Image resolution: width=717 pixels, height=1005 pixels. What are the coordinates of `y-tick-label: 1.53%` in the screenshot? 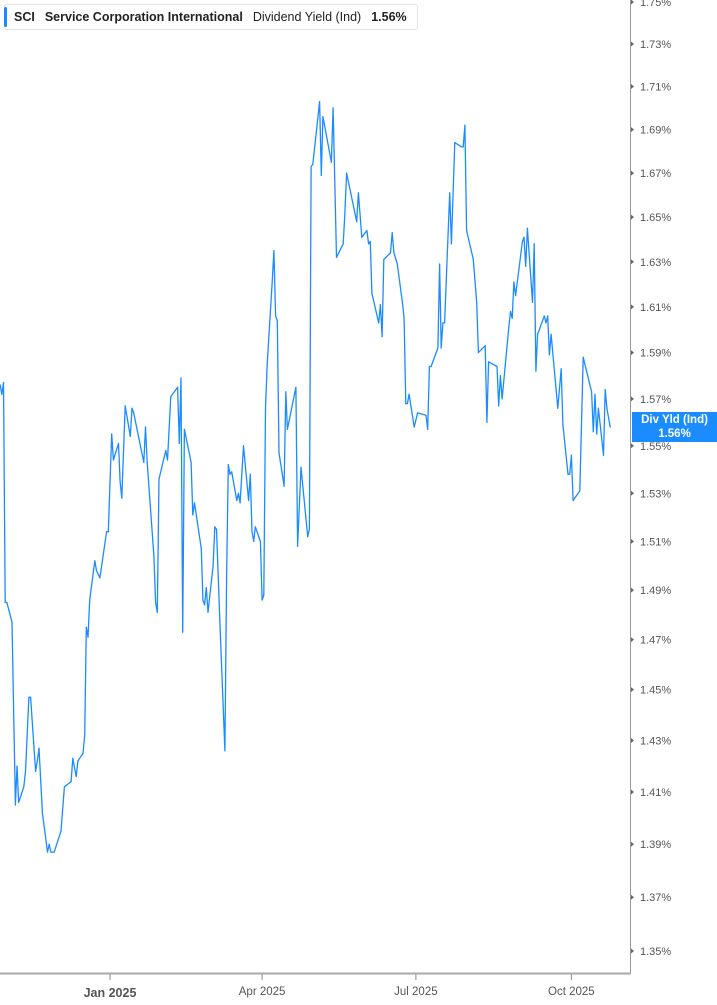 It's located at (655, 494).